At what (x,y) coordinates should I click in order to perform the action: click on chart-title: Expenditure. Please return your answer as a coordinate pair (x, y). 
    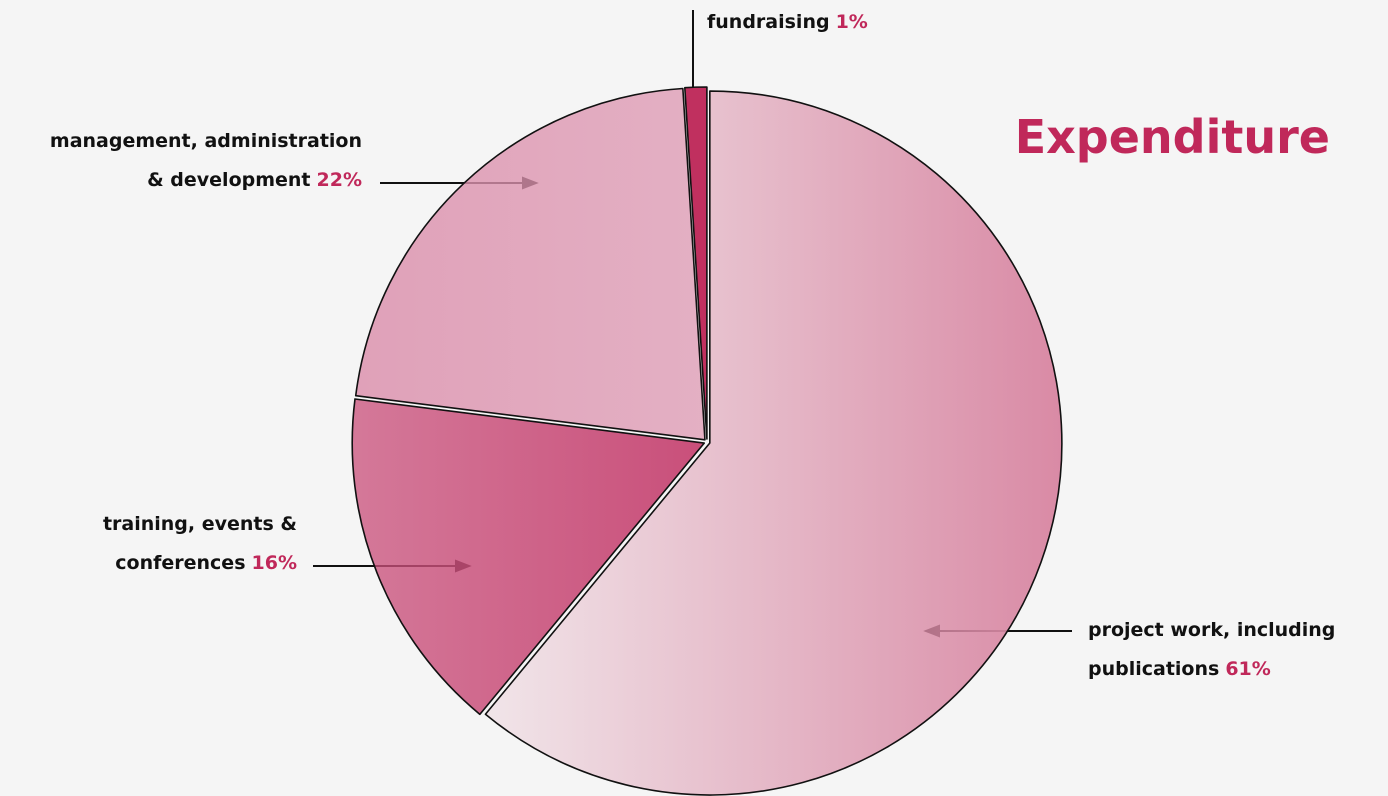
    Looking at the image, I should click on (1172, 137).